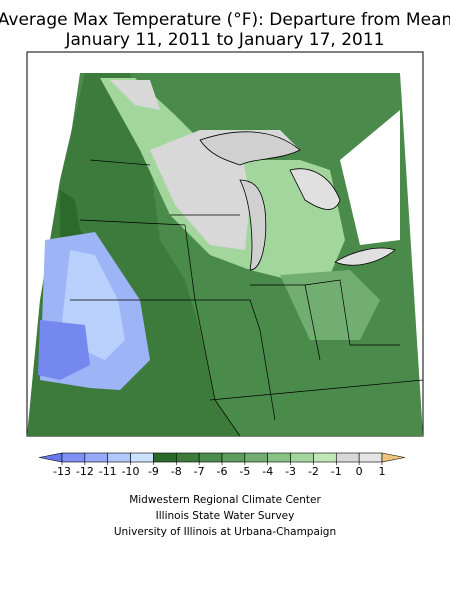 The image size is (450, 604). I want to click on colorbar-label: -7, so click(199, 471).